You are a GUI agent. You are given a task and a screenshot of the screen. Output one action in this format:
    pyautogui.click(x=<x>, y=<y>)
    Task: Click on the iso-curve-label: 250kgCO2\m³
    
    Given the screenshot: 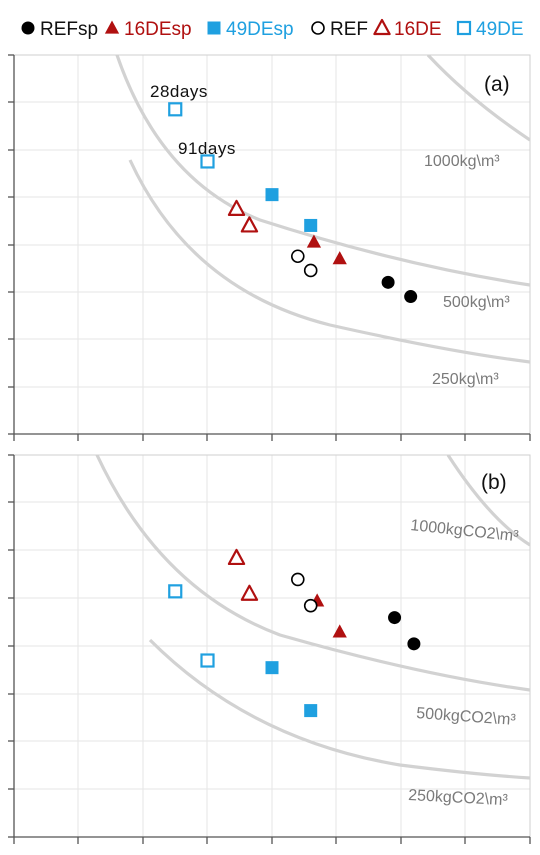 What is the action you would take?
    pyautogui.click(x=458, y=798)
    